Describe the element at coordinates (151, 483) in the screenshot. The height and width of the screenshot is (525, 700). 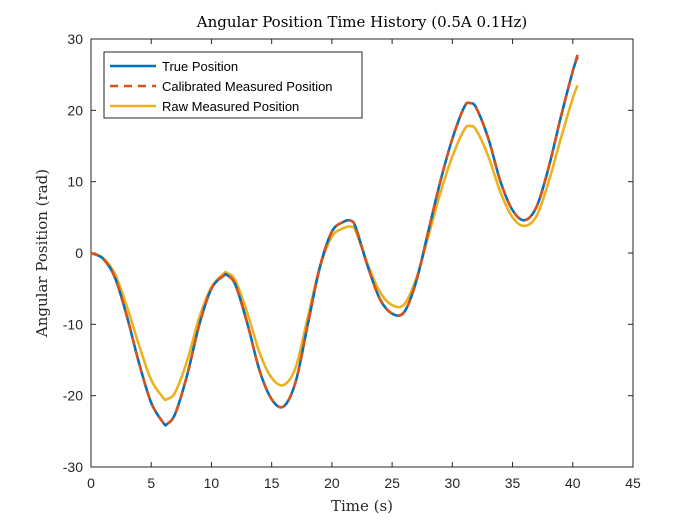
I see `x-tick-label: 5` at that location.